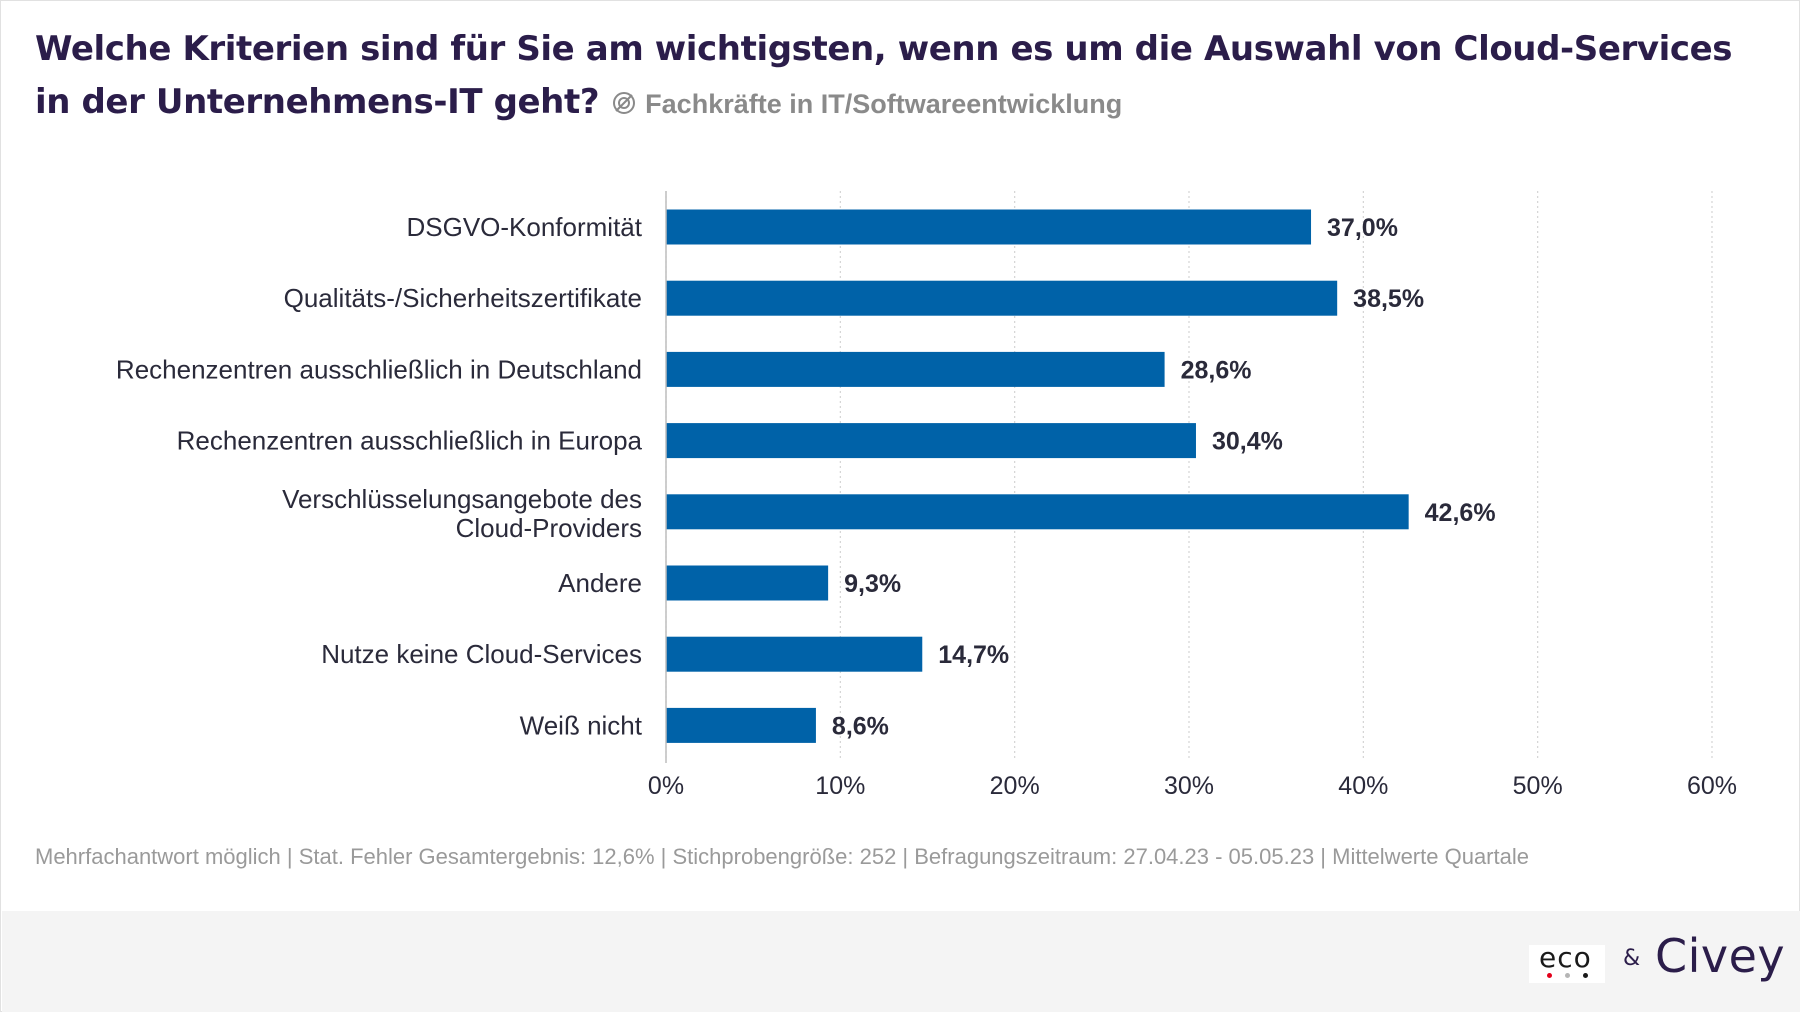  What do you see at coordinates (666, 786) in the screenshot?
I see `x-tick-label: 0%` at bounding box center [666, 786].